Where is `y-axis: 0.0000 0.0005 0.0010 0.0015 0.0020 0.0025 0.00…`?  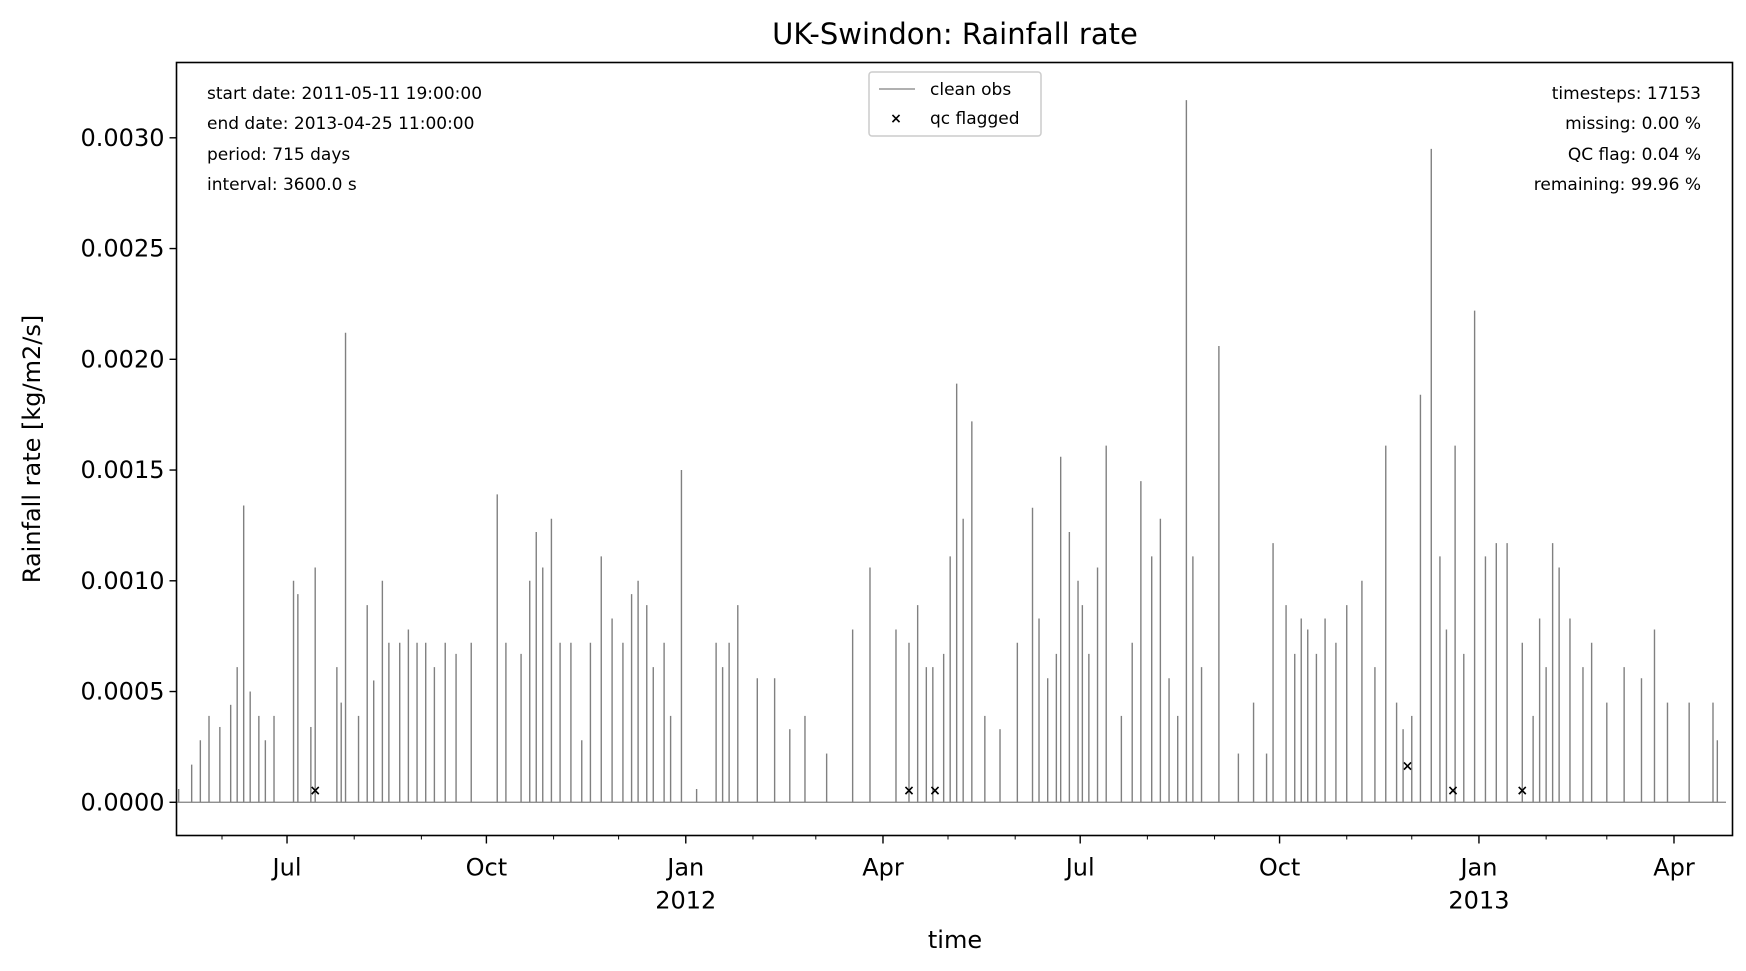
y-axis: 0.0000 0.0005 0.0010 0.0015 0.0020 0.0025 0.00… is located at coordinates (129, 470).